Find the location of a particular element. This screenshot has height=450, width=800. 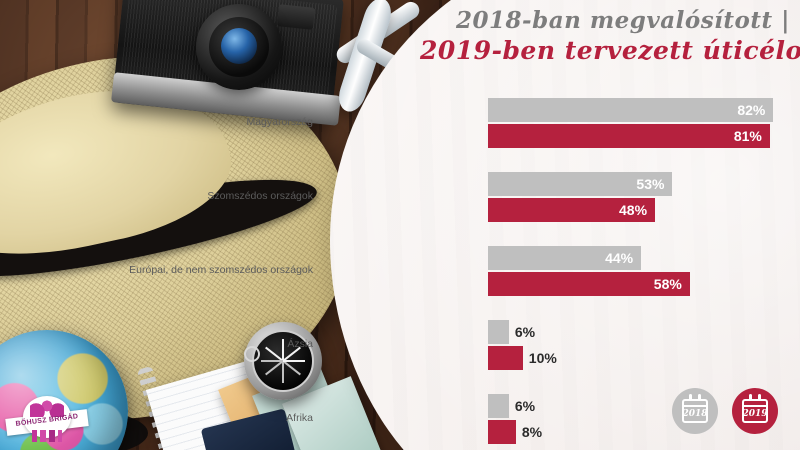

compass-keyring is located at coordinates (252, 354).